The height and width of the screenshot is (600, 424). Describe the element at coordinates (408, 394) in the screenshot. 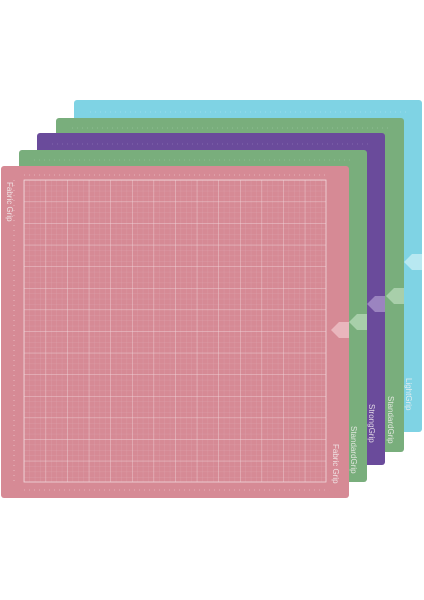

I see `mat-label: LightGrip` at that location.